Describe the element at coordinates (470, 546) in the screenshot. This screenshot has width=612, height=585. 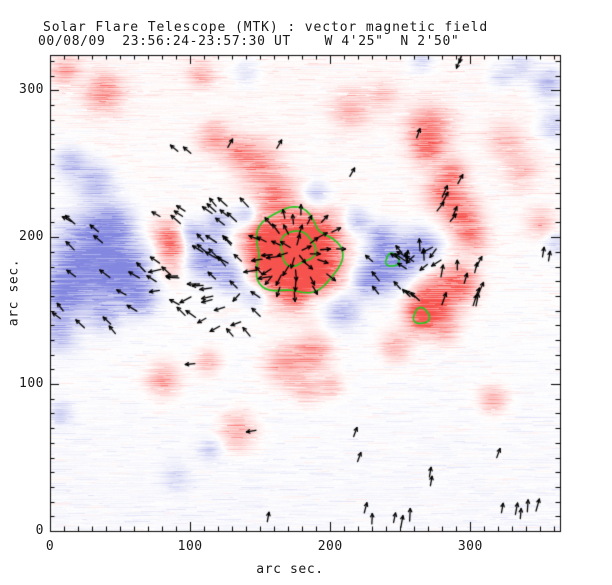
I see `x-tick-label: 300` at that location.